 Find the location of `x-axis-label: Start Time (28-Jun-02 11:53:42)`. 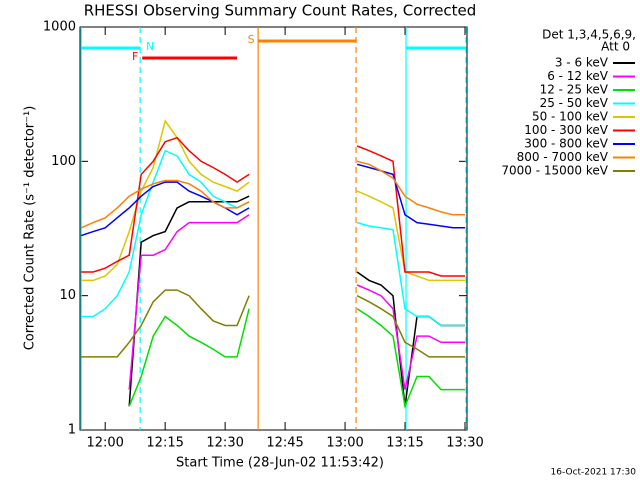

x-axis-label: Start Time (28-Jun-02 11:53:42) is located at coordinates (280, 463).